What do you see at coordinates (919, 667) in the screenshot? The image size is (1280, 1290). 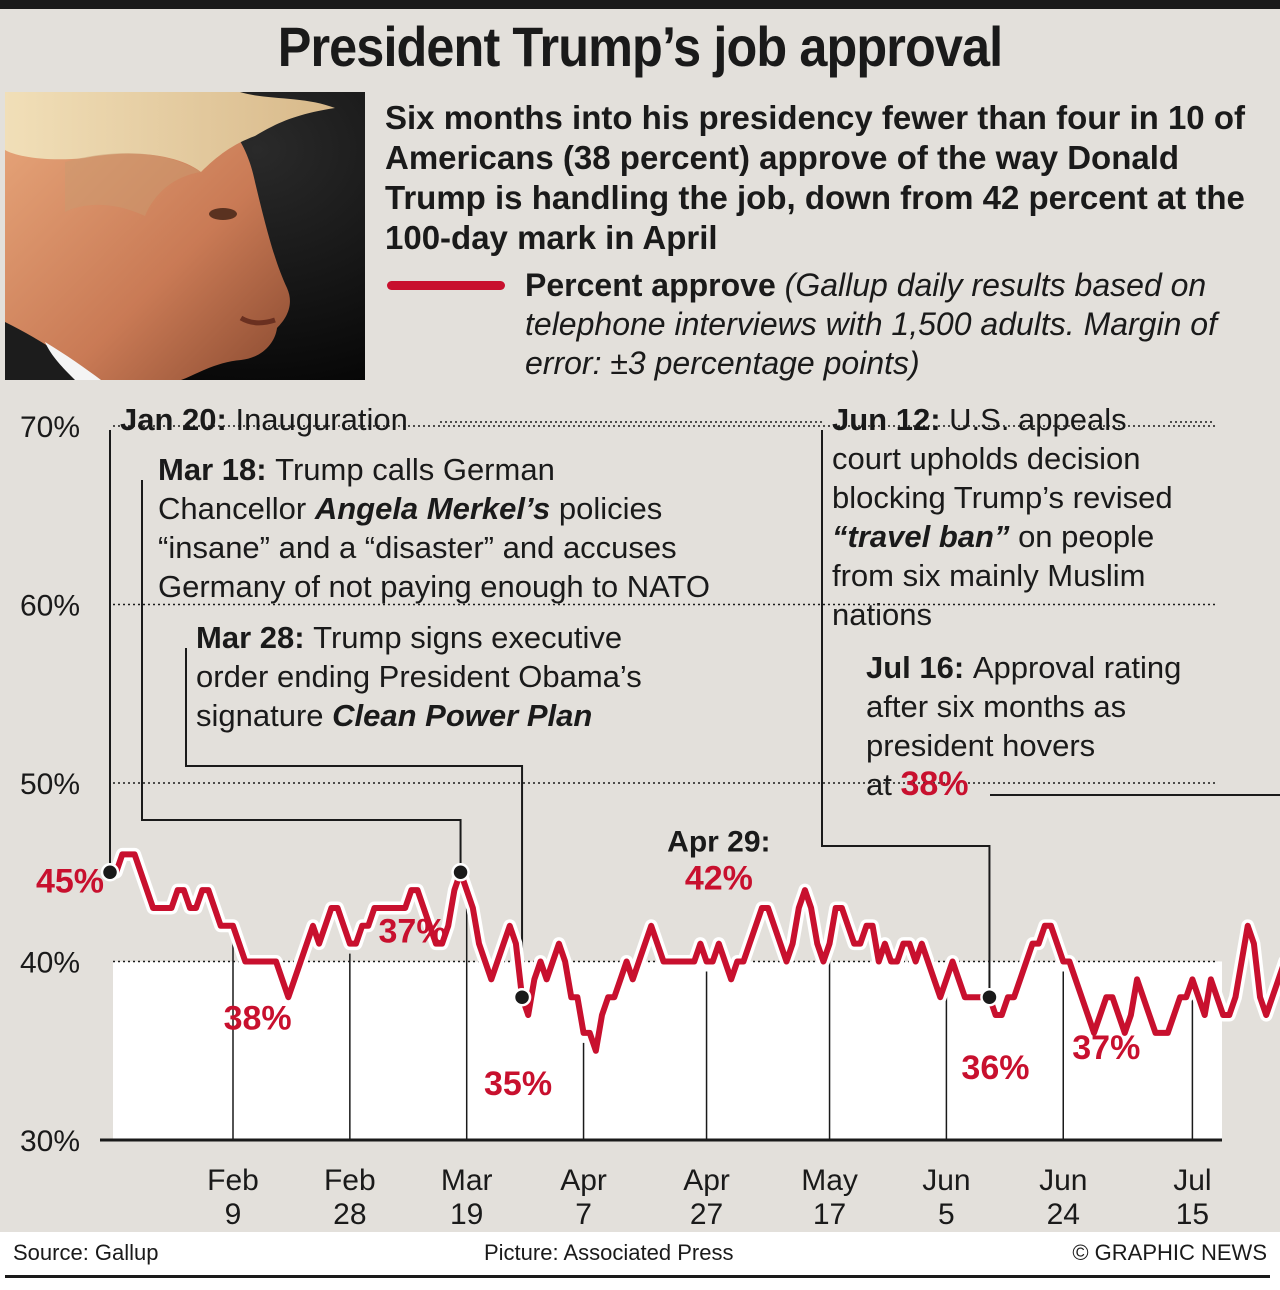 I see `annotation-date: Jul 16:` at bounding box center [919, 667].